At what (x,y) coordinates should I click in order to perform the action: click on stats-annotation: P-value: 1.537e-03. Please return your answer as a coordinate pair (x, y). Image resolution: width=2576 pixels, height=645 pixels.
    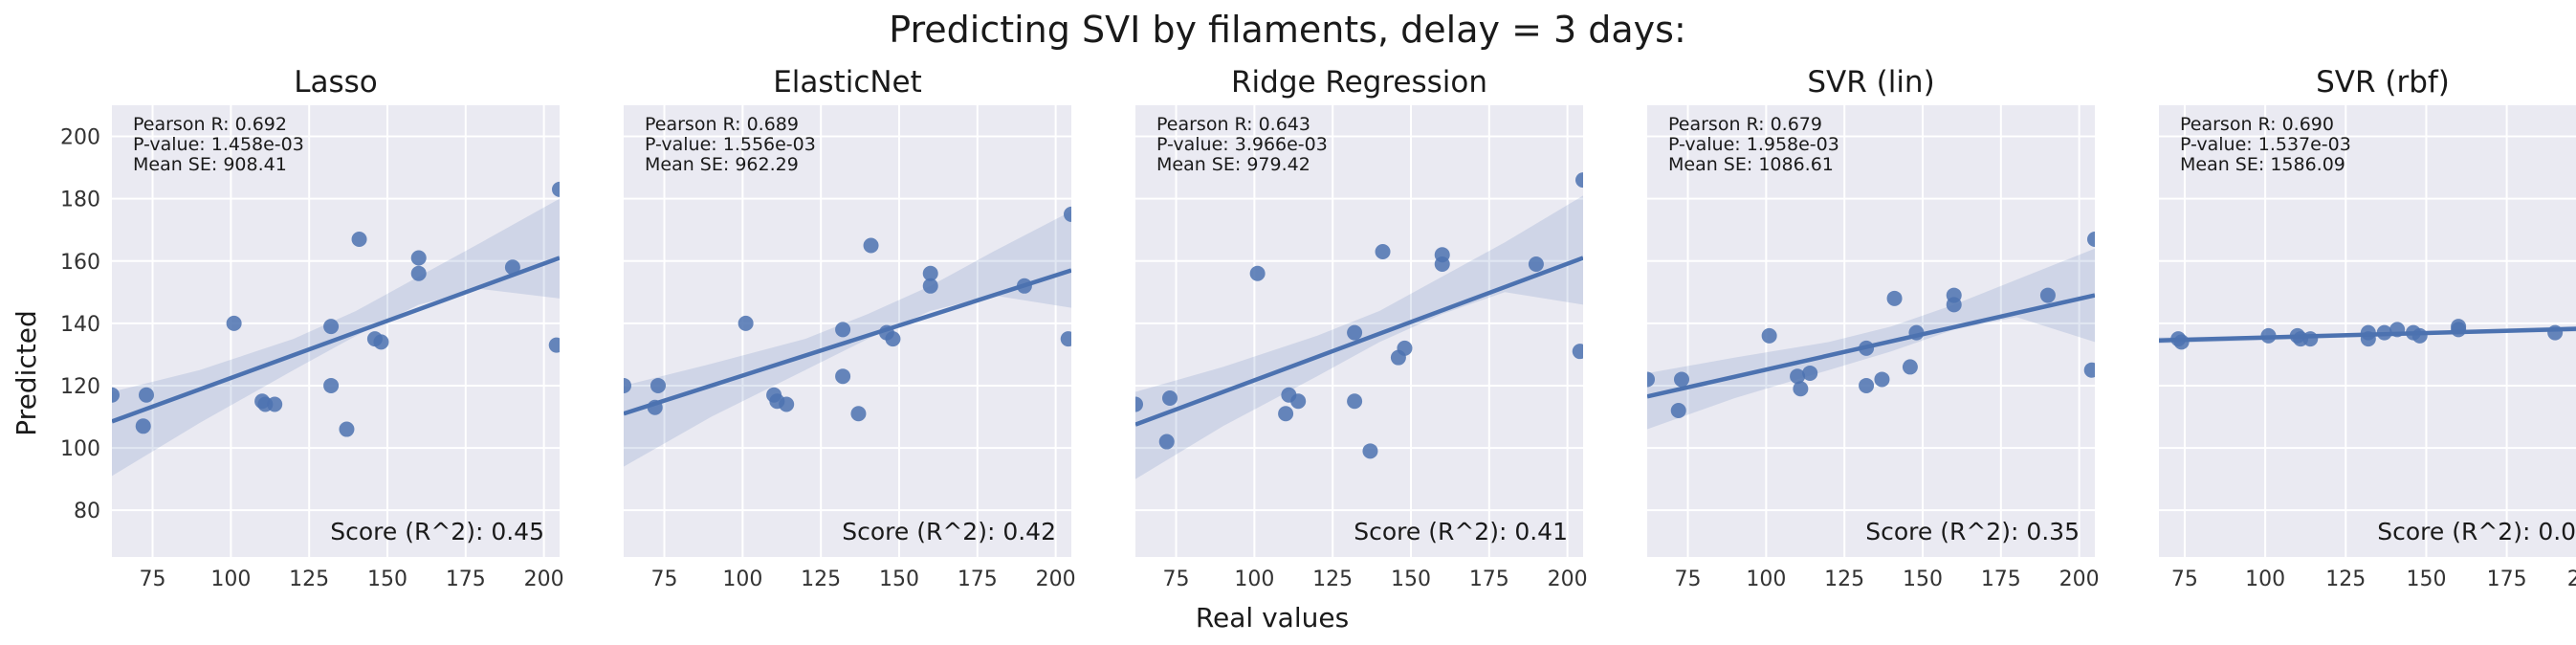
    Looking at the image, I should click on (2265, 144).